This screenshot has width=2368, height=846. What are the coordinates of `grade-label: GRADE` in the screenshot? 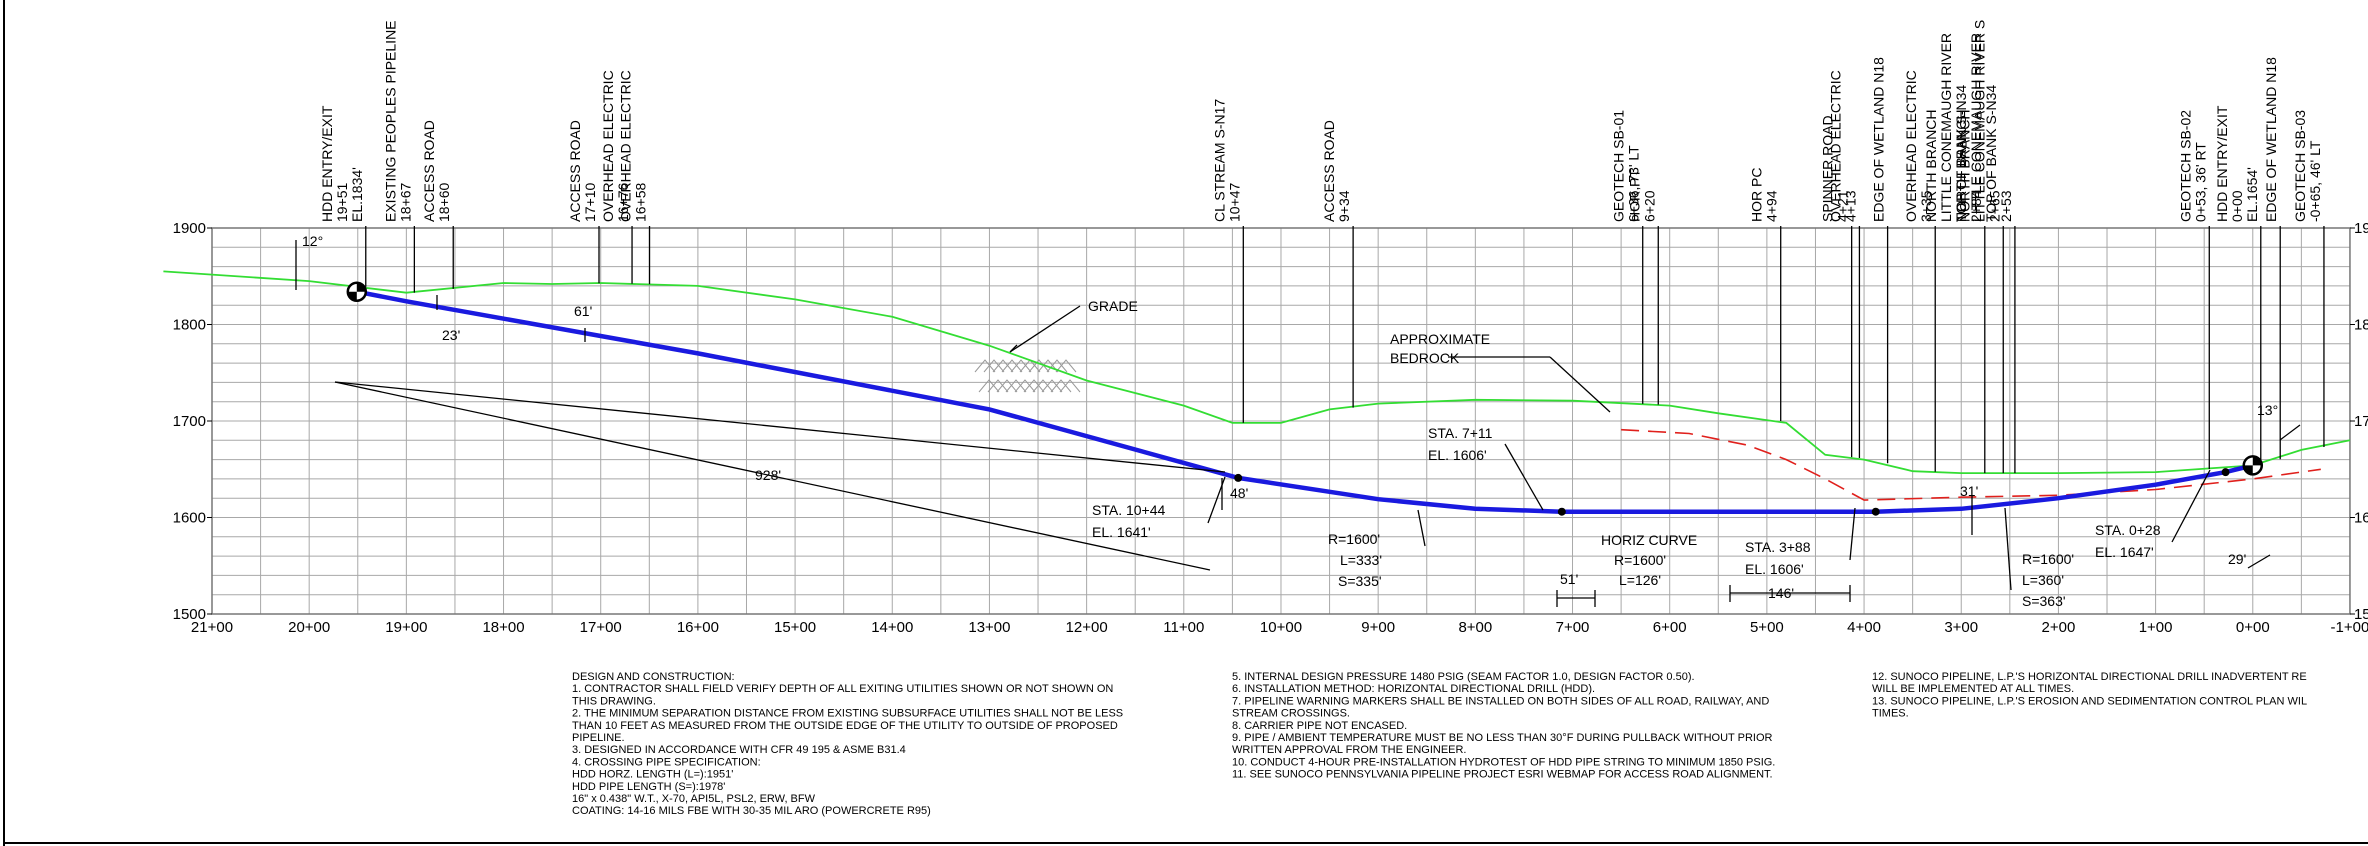 It's located at (1113, 306).